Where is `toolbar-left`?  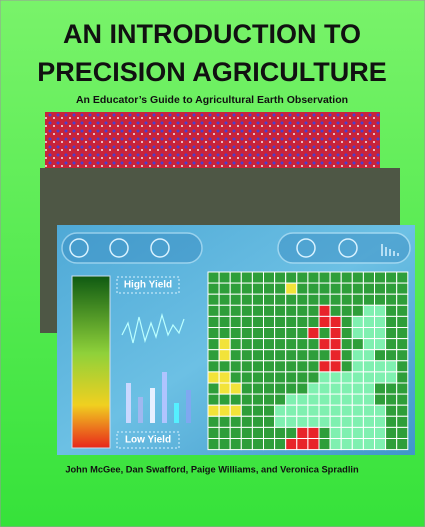 toolbar-left is located at coordinates (132, 248).